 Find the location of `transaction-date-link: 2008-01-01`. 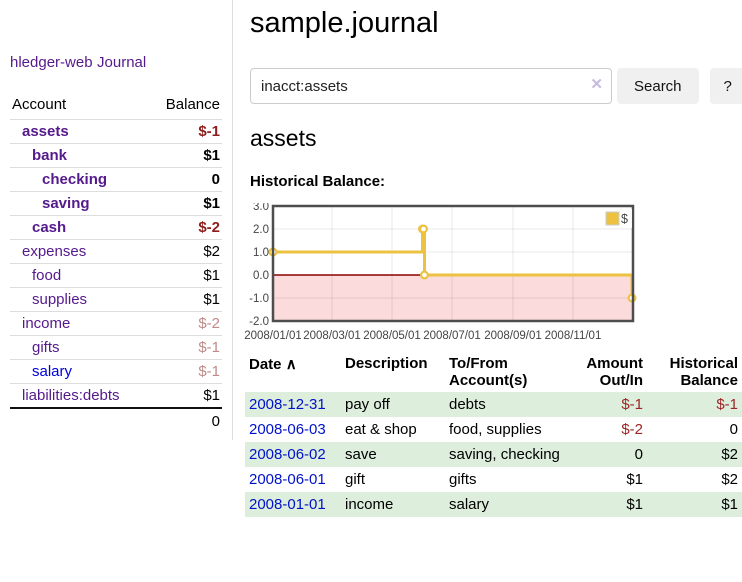

transaction-date-link: 2008-01-01 is located at coordinates (287, 504).